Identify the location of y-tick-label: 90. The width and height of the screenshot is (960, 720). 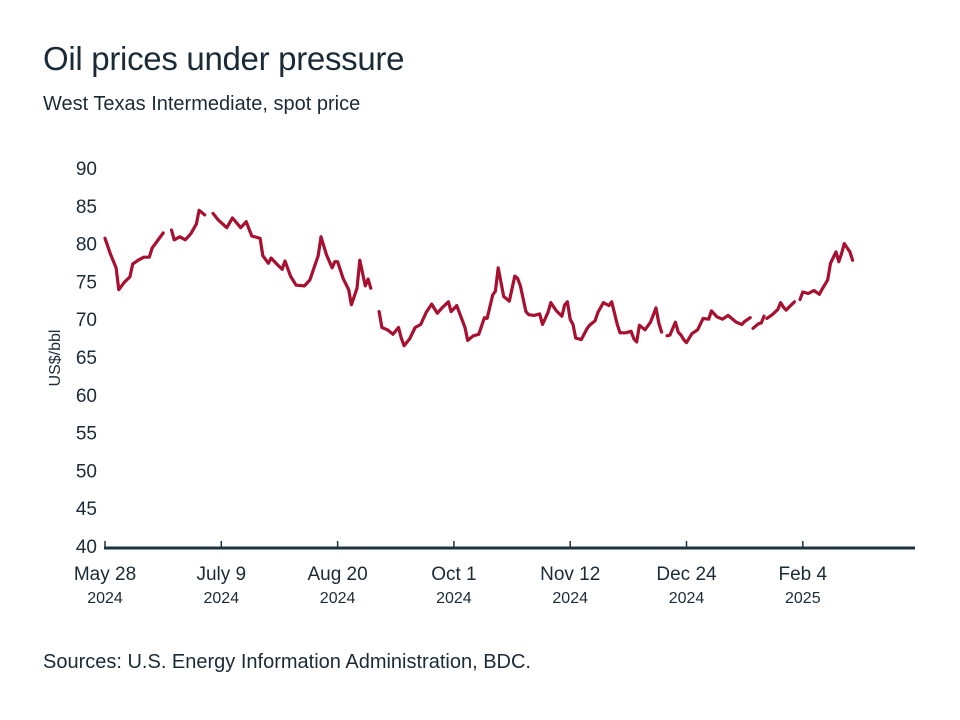
(86, 169).